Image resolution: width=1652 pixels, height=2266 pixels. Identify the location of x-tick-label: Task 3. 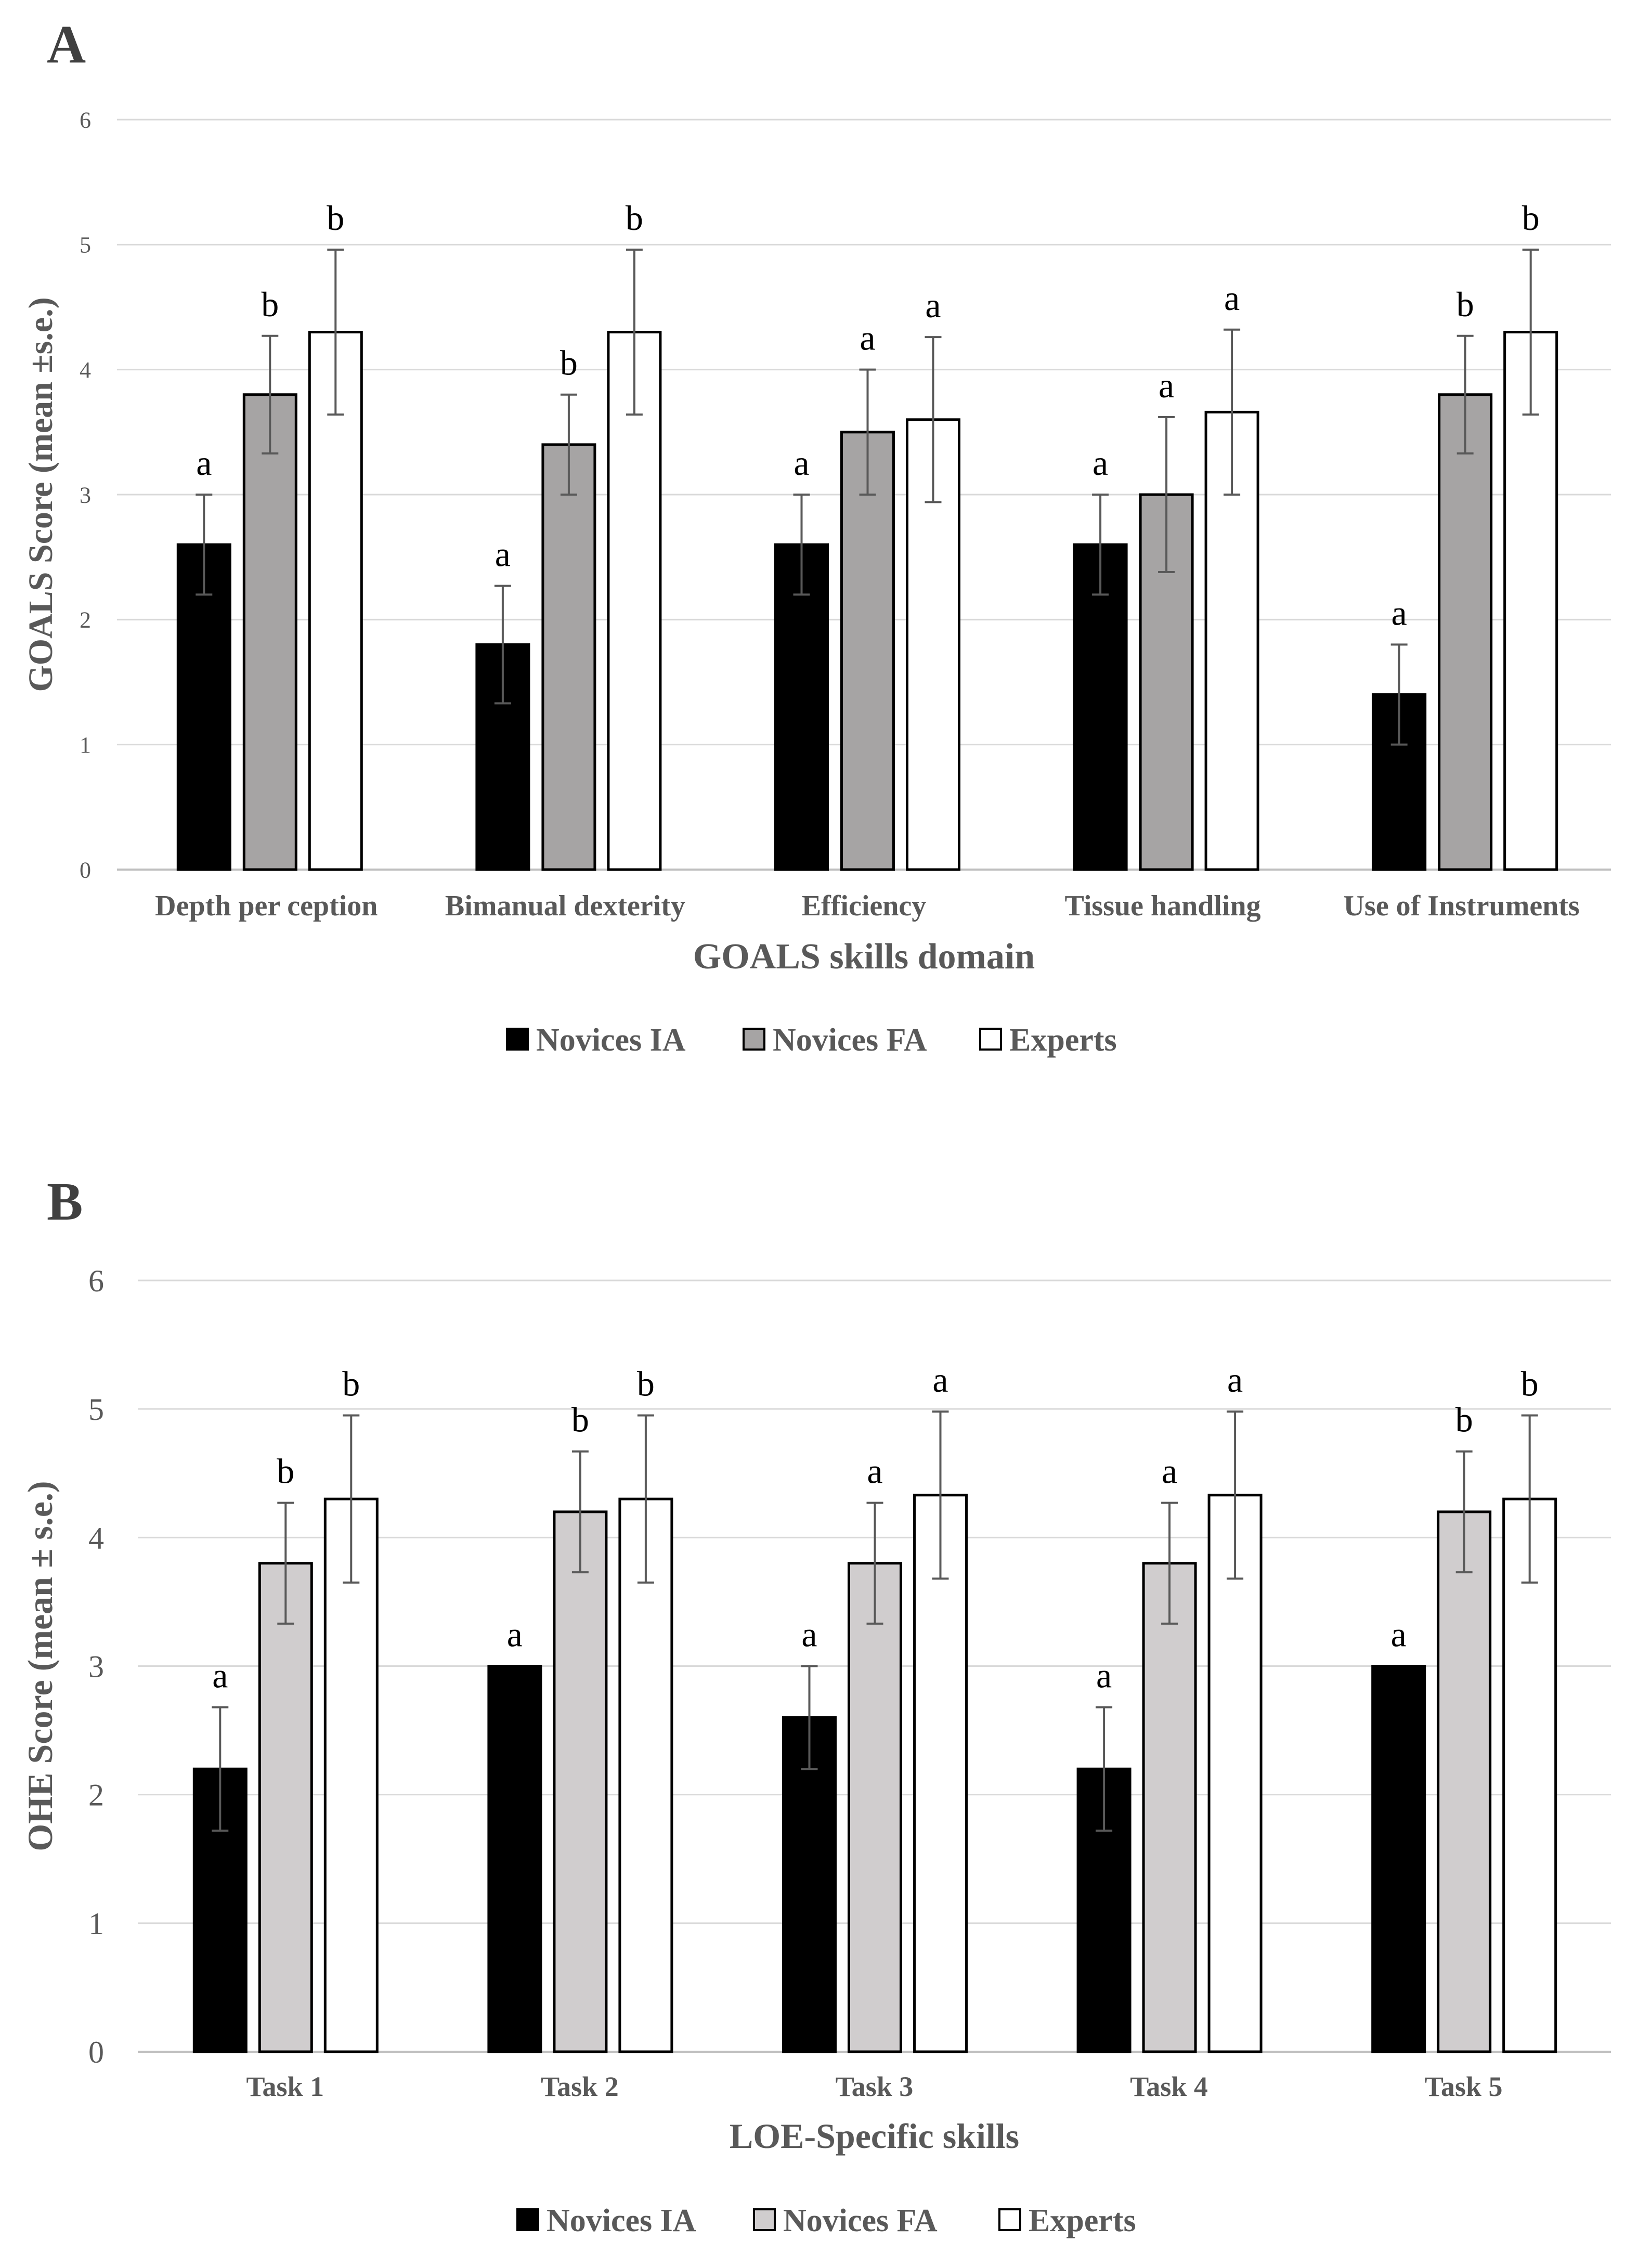
(875, 2086).